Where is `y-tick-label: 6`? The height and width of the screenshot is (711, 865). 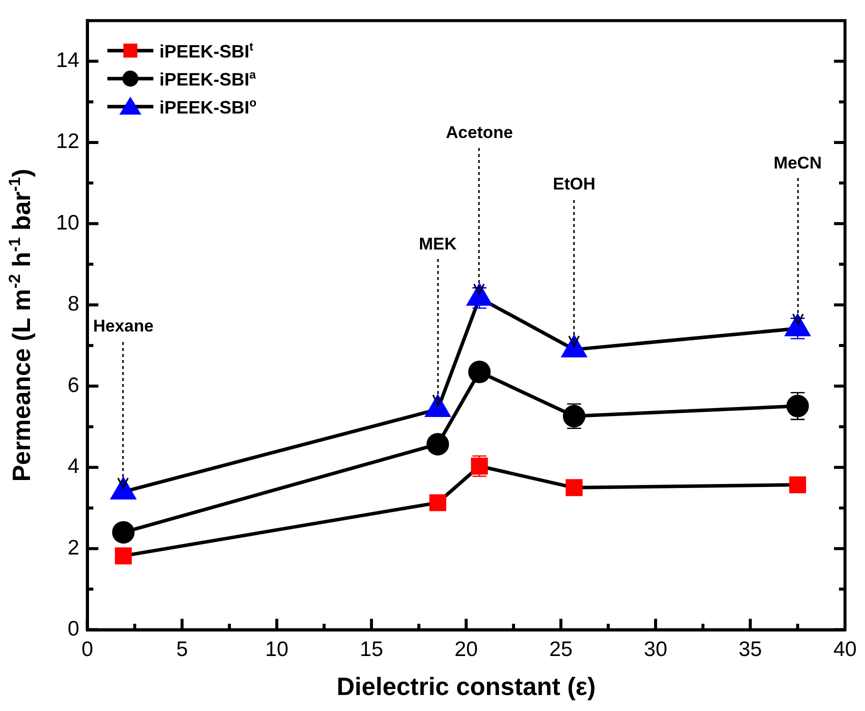 y-tick-label: 6 is located at coordinates (74, 385).